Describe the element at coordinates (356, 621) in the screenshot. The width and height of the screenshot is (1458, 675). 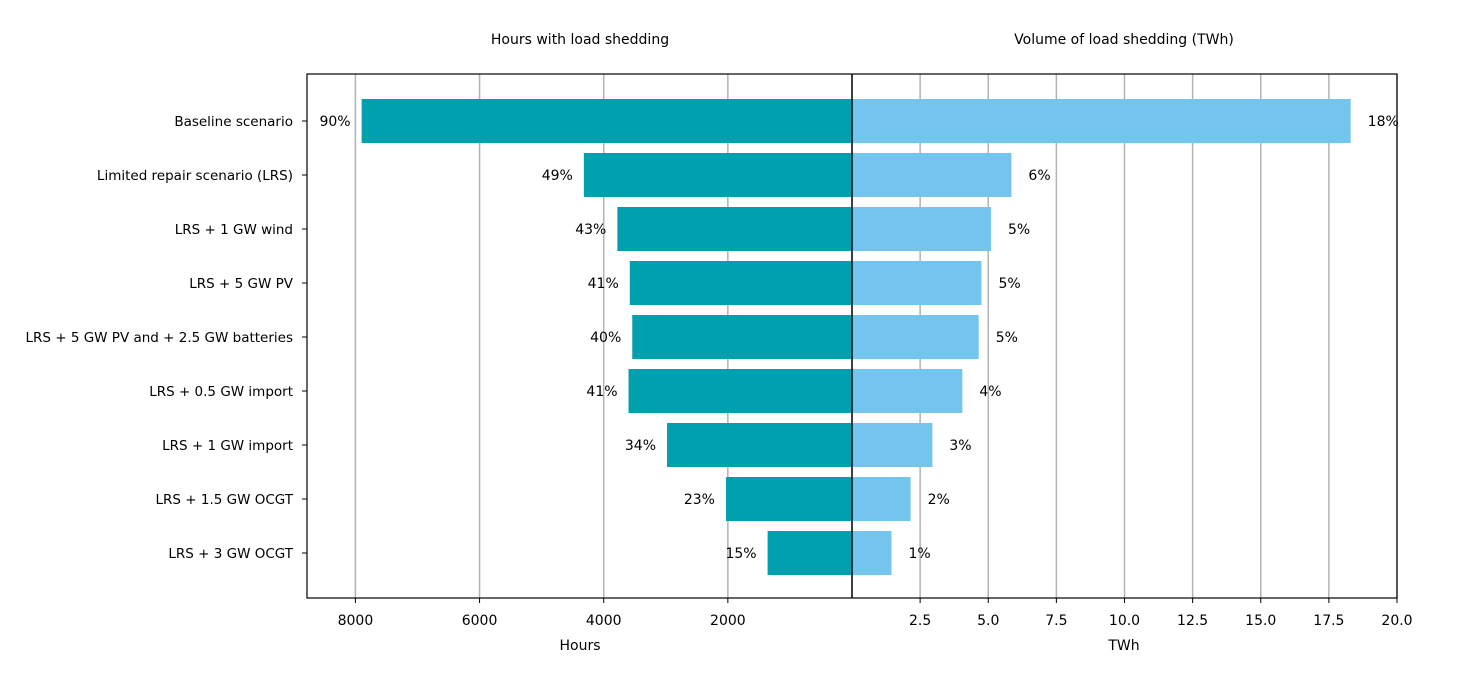
I see `x-tick-label-left: 8000` at that location.